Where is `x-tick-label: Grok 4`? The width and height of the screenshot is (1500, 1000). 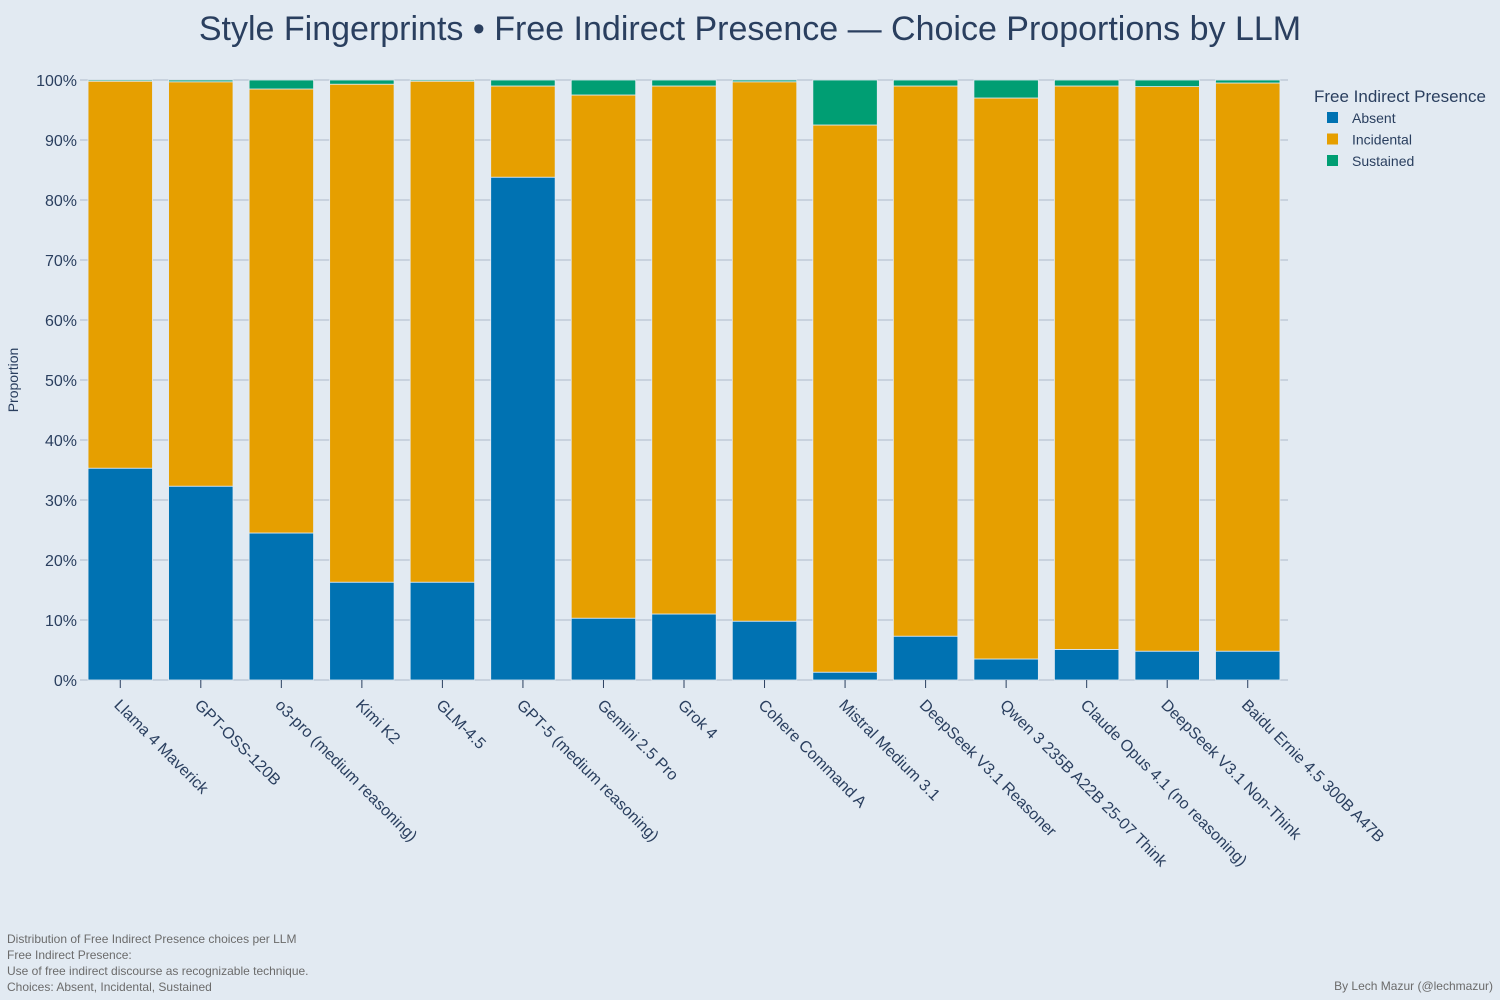 x-tick-label: Grok 4 is located at coordinates (697, 720).